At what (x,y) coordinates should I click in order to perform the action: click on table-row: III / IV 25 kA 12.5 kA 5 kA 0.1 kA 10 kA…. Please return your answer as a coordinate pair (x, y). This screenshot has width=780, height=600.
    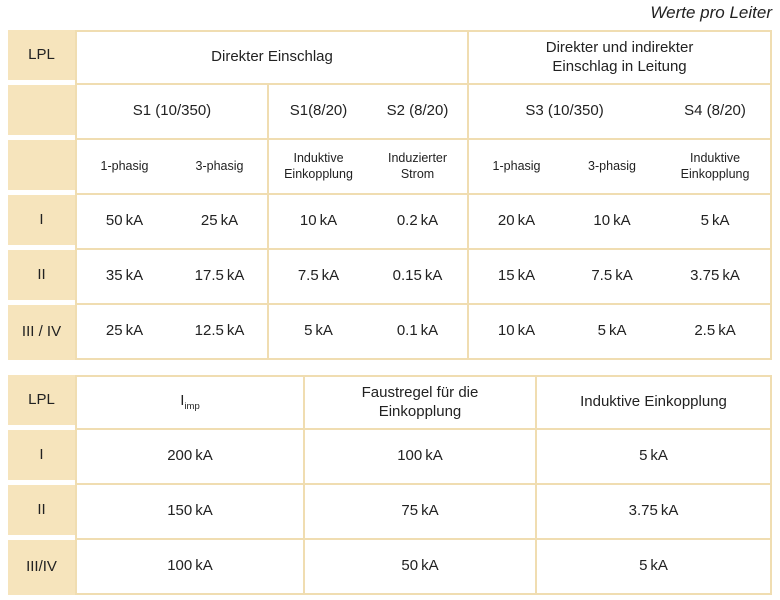
    Looking at the image, I should click on (390, 332).